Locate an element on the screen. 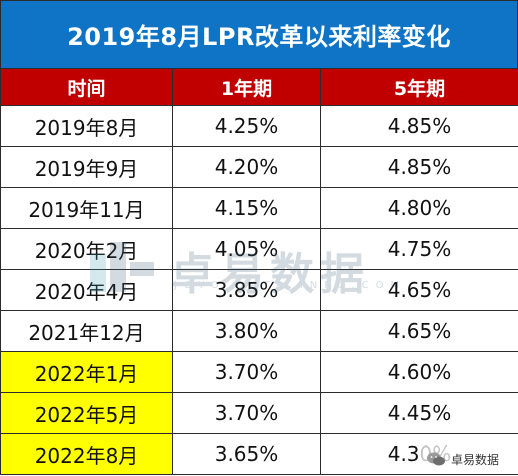 This screenshot has width=518, height=476. table-row: 2019年9月 4.20% 4.85% is located at coordinates (259, 167).